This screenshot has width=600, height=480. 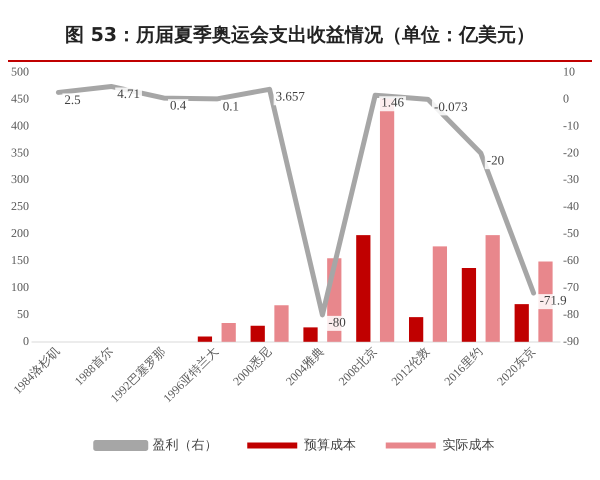 What do you see at coordinates (20, 71) in the screenshot?
I see `y-tick-label: 500` at bounding box center [20, 71].